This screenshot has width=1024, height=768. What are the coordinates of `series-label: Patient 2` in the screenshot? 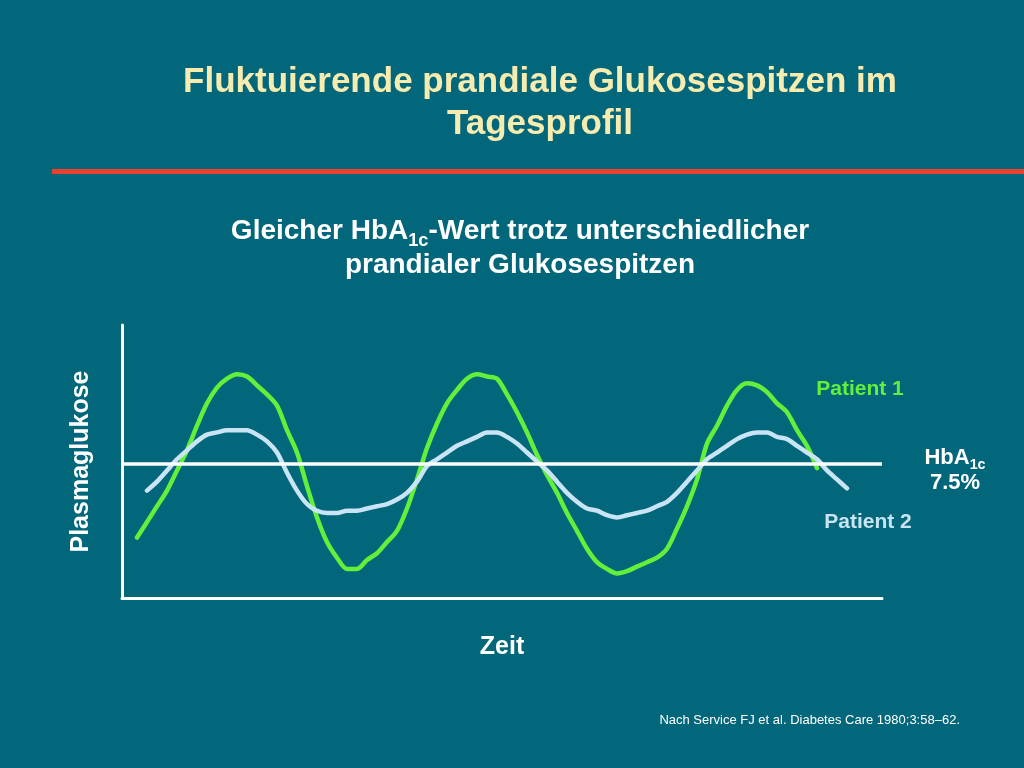 It's located at (868, 521).